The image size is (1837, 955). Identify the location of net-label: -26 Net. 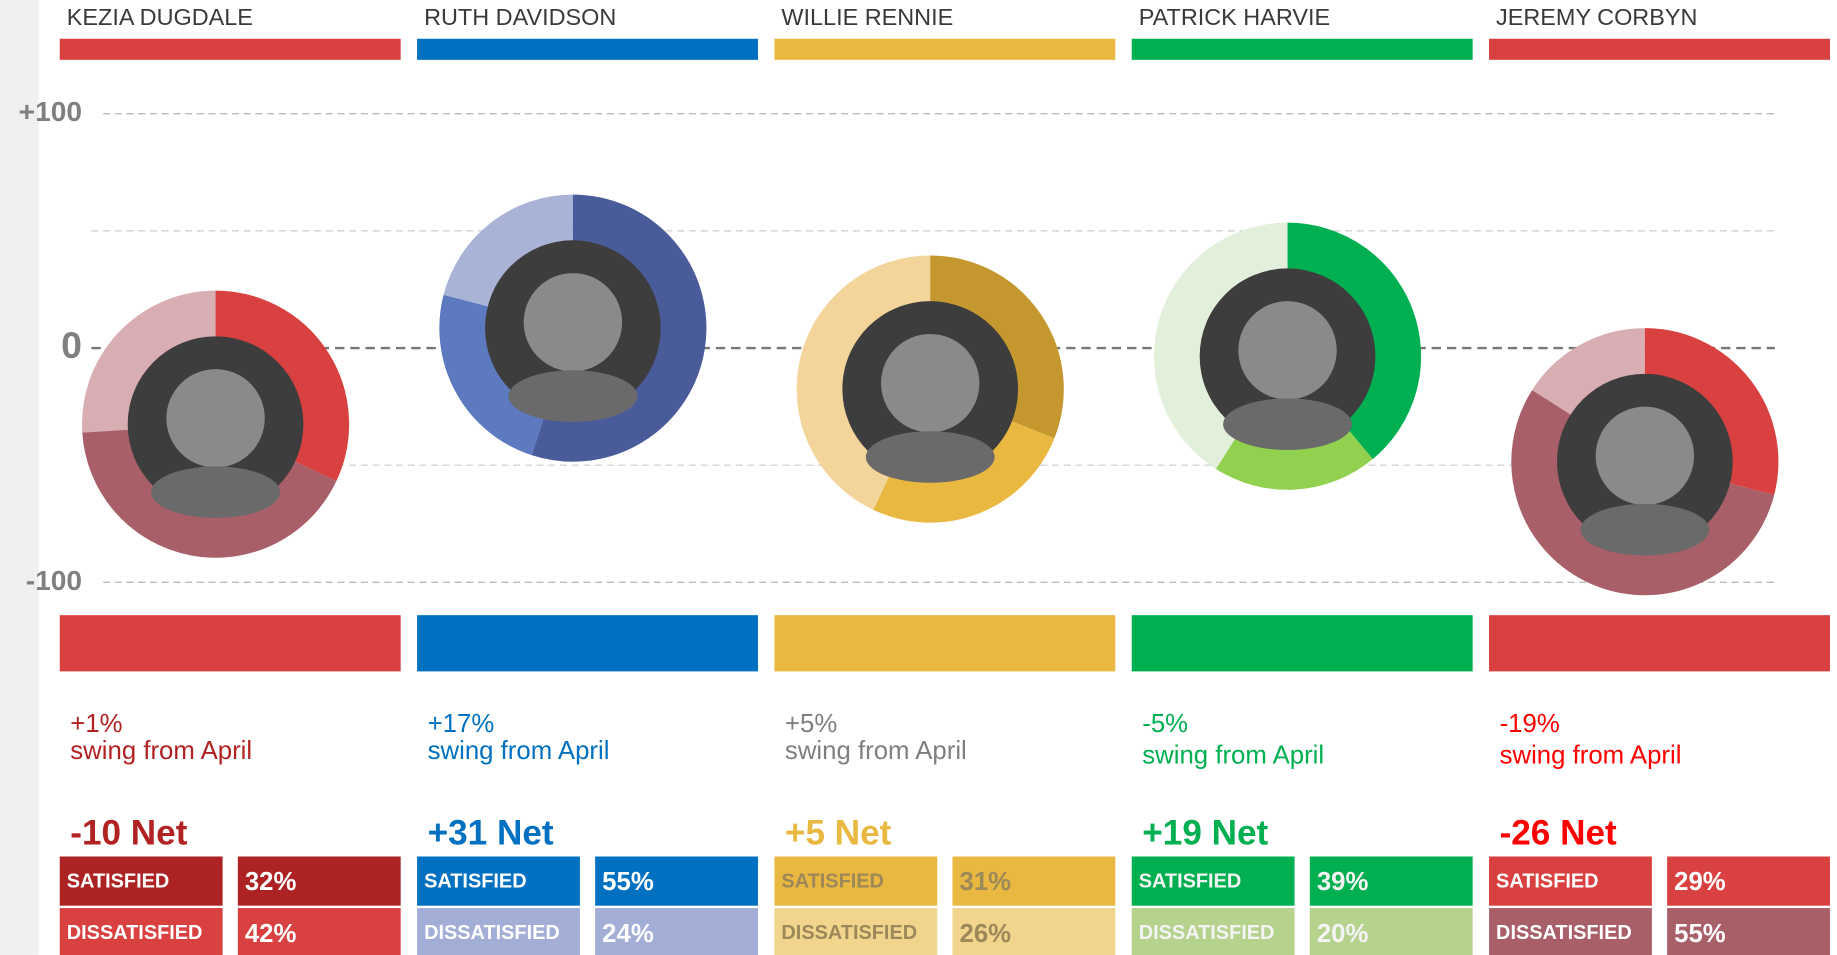
(1558, 833).